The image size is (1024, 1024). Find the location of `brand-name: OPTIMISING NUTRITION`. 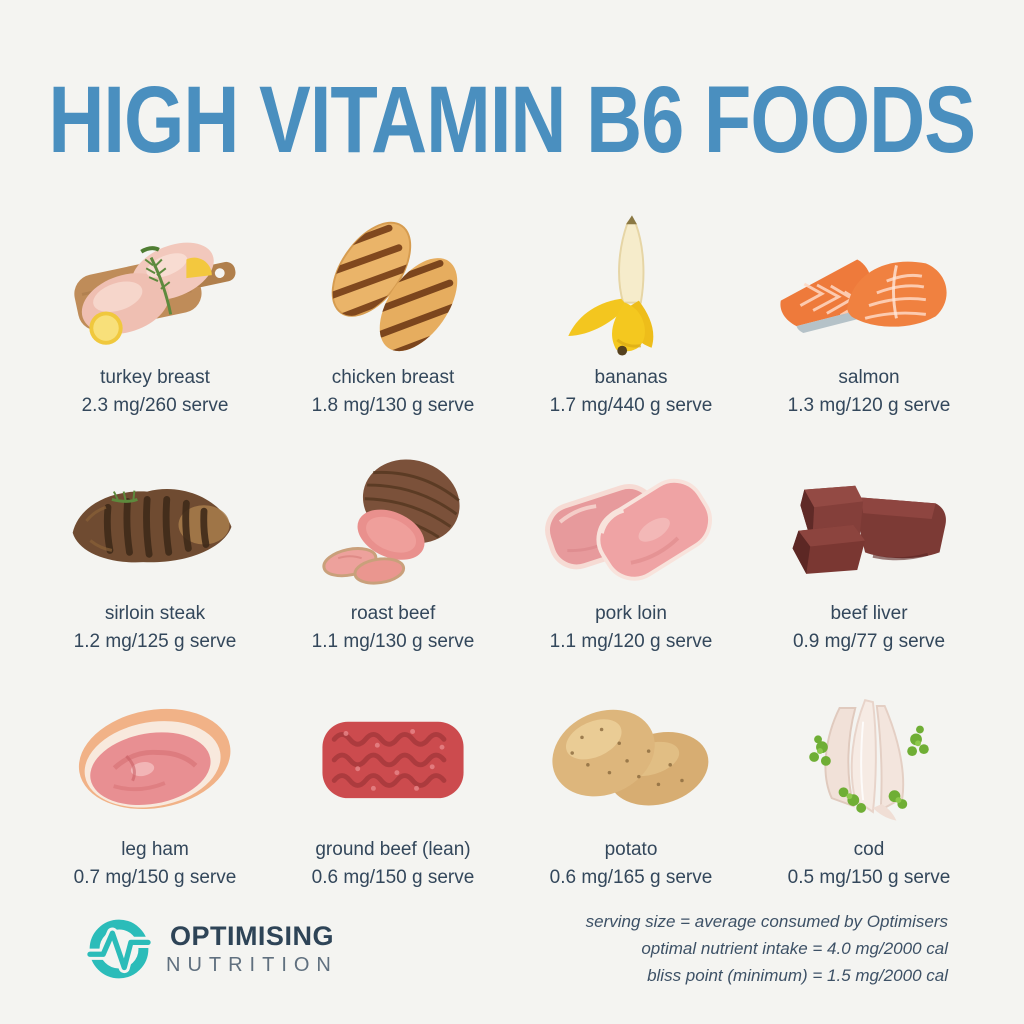

brand-name: OPTIMISING NUTRITION is located at coordinates (252, 949).